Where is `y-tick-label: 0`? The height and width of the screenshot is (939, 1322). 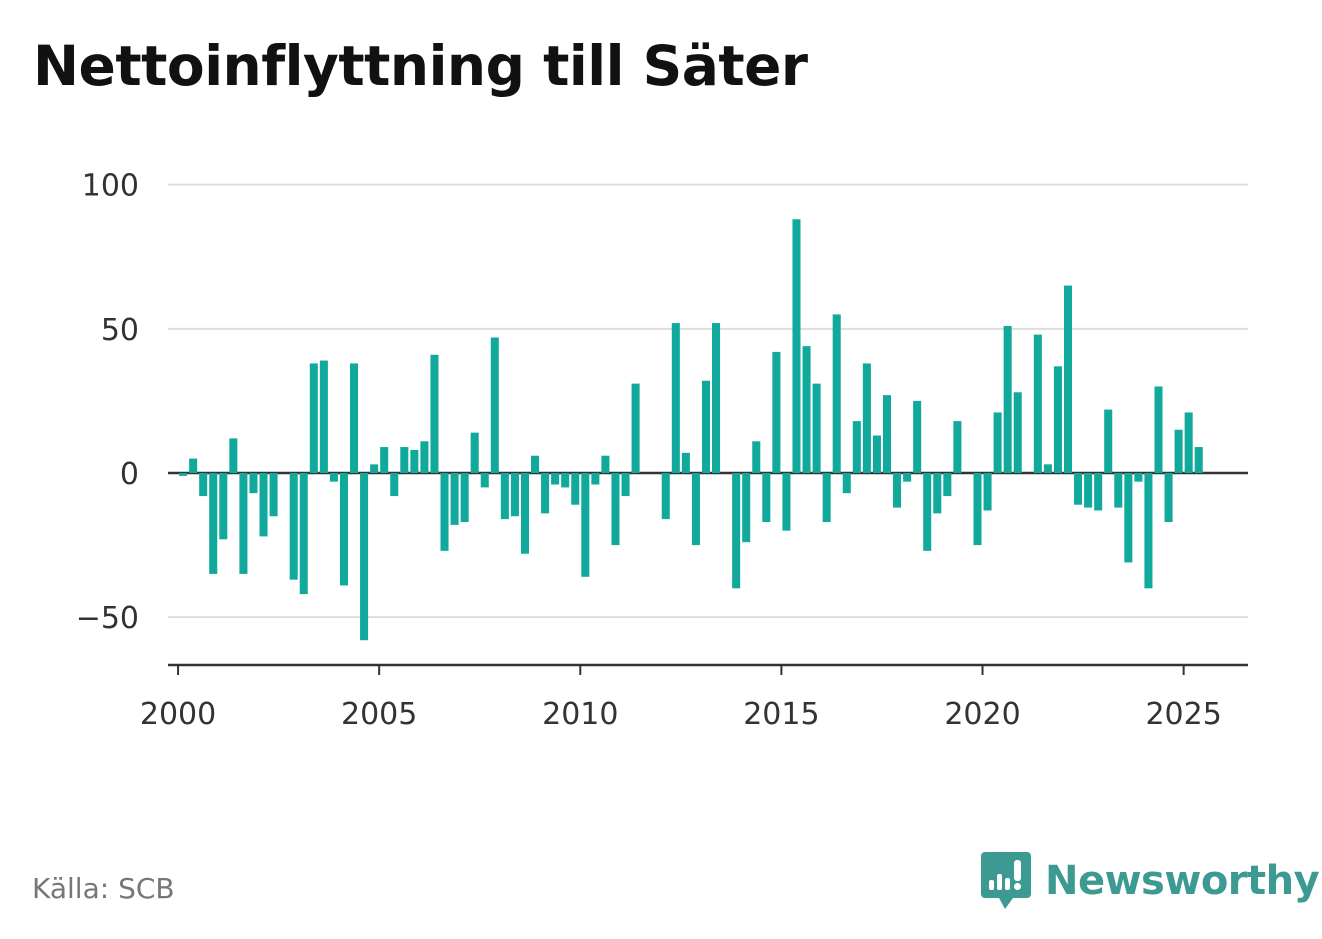
y-tick-label: 0 is located at coordinates (129, 474).